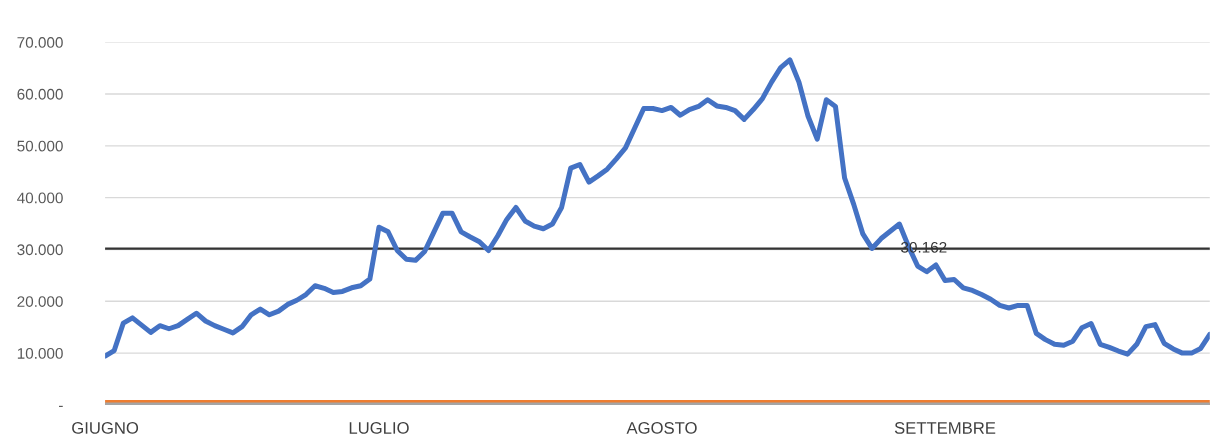 The width and height of the screenshot is (1222, 444). What do you see at coordinates (40, 42) in the screenshot?
I see `y-tick-label: 70.000` at bounding box center [40, 42].